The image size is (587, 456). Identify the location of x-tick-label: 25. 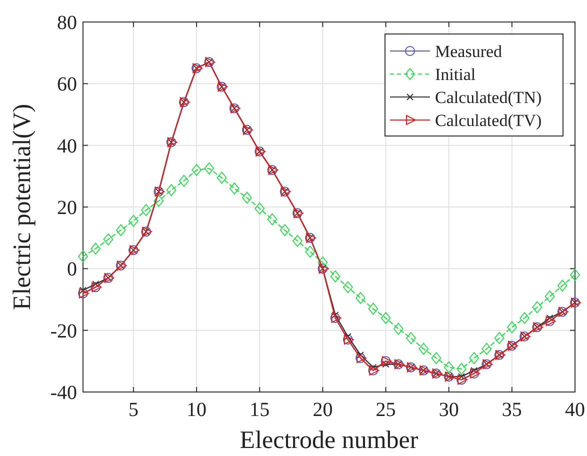
(386, 410).